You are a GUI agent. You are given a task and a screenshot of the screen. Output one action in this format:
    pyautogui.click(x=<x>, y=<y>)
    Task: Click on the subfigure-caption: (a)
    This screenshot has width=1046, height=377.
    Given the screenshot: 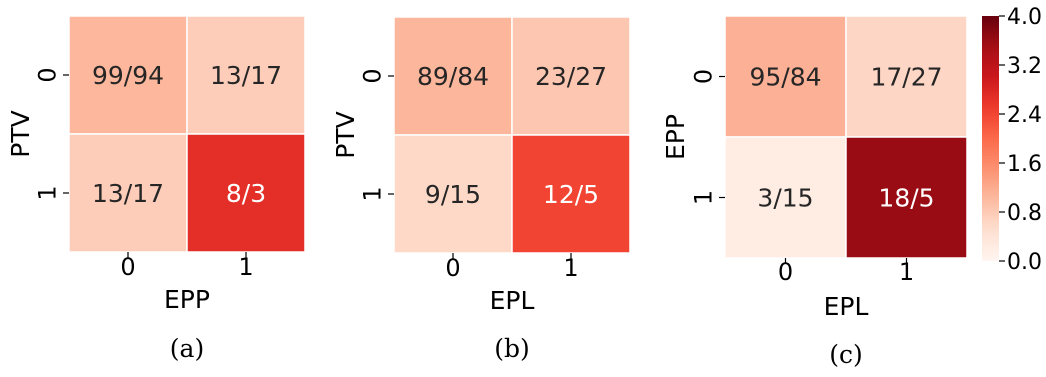 What is the action you would take?
    pyautogui.click(x=187, y=348)
    